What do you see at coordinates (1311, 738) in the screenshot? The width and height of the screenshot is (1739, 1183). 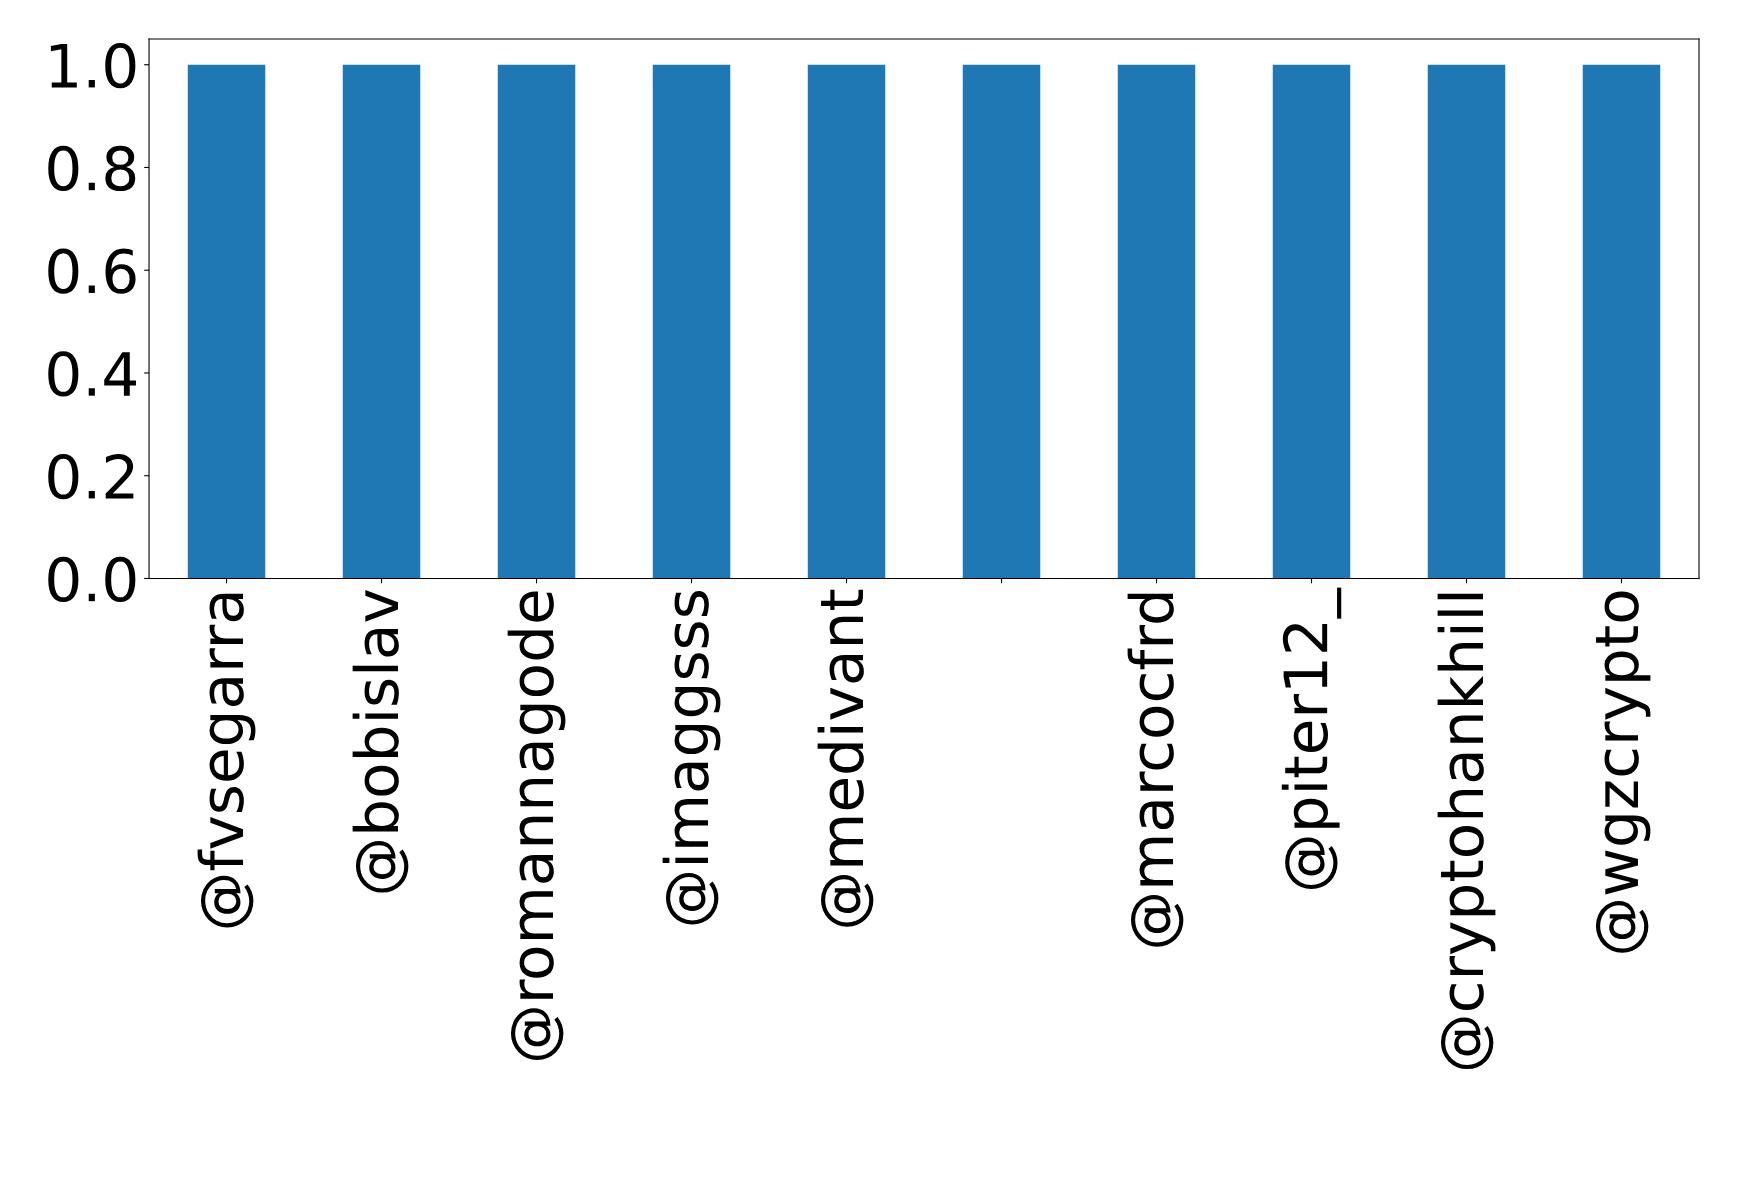 I see `x-tick-label: @piter12_` at bounding box center [1311, 738].